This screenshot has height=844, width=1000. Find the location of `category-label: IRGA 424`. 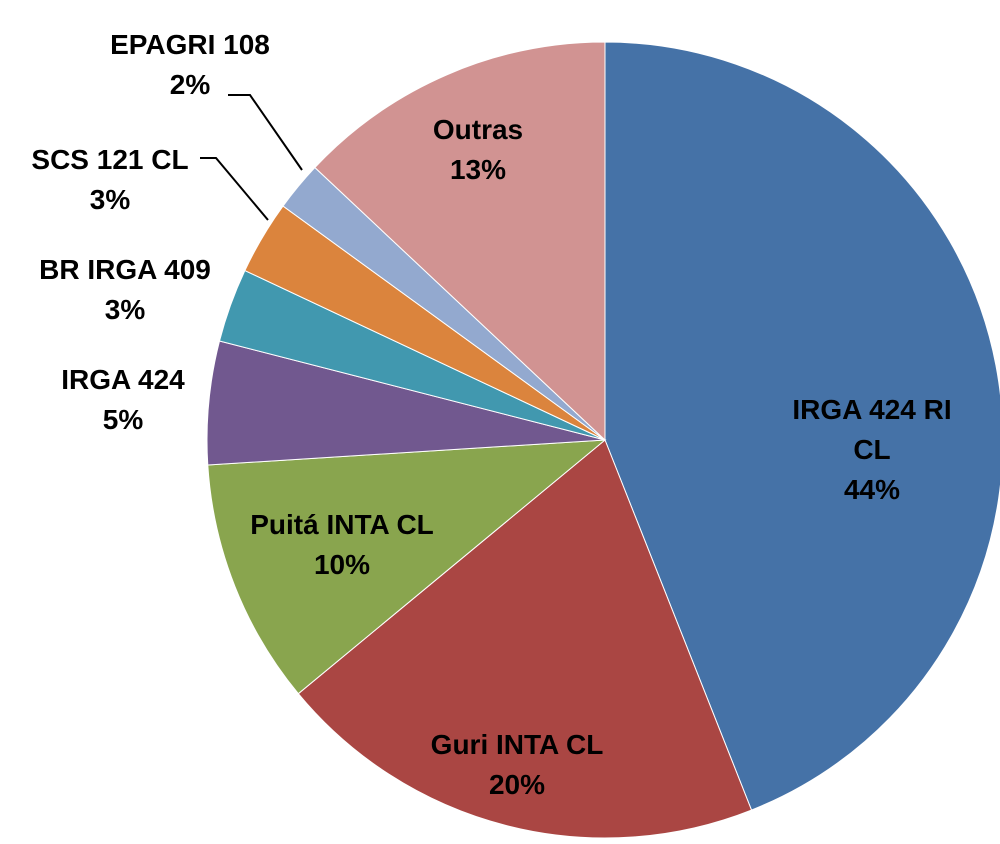

category-label: IRGA 424 is located at coordinates (123, 379).